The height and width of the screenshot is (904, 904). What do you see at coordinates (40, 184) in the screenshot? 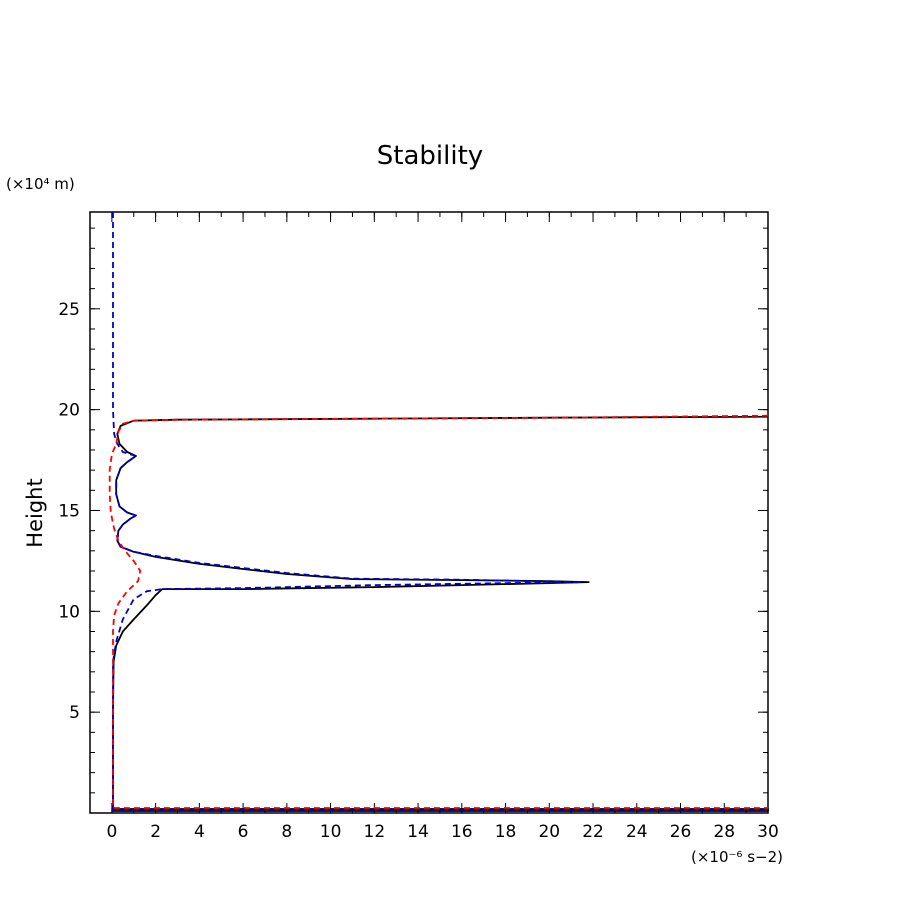
I see `y-axis-unit: (×10⁴ m)` at bounding box center [40, 184].